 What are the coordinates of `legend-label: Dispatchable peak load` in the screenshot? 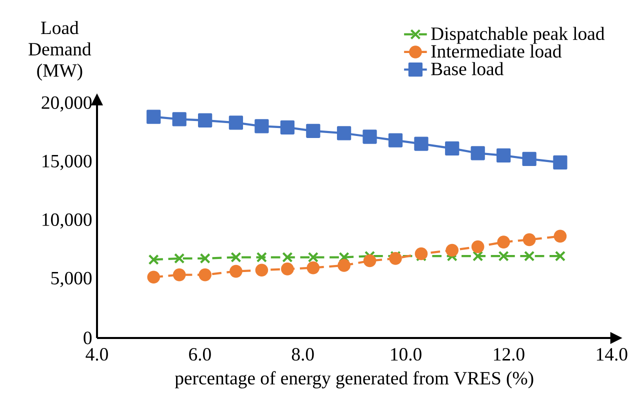 It's located at (518, 35).